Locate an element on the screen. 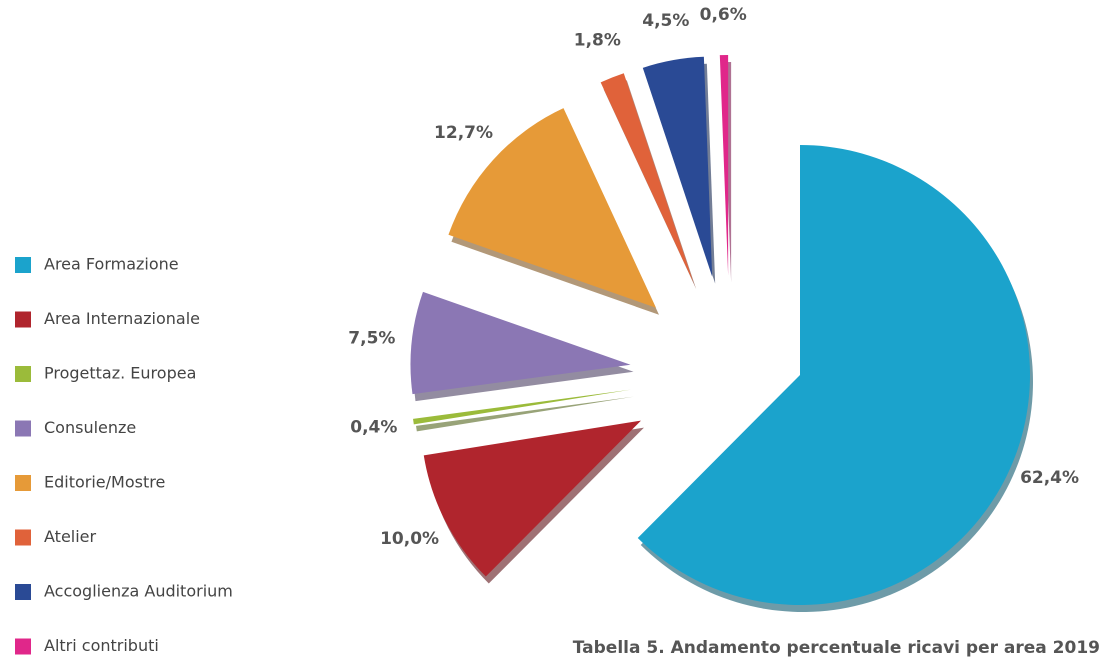 This screenshot has height=659, width=1116. data-label: 0,6% is located at coordinates (723, 15).